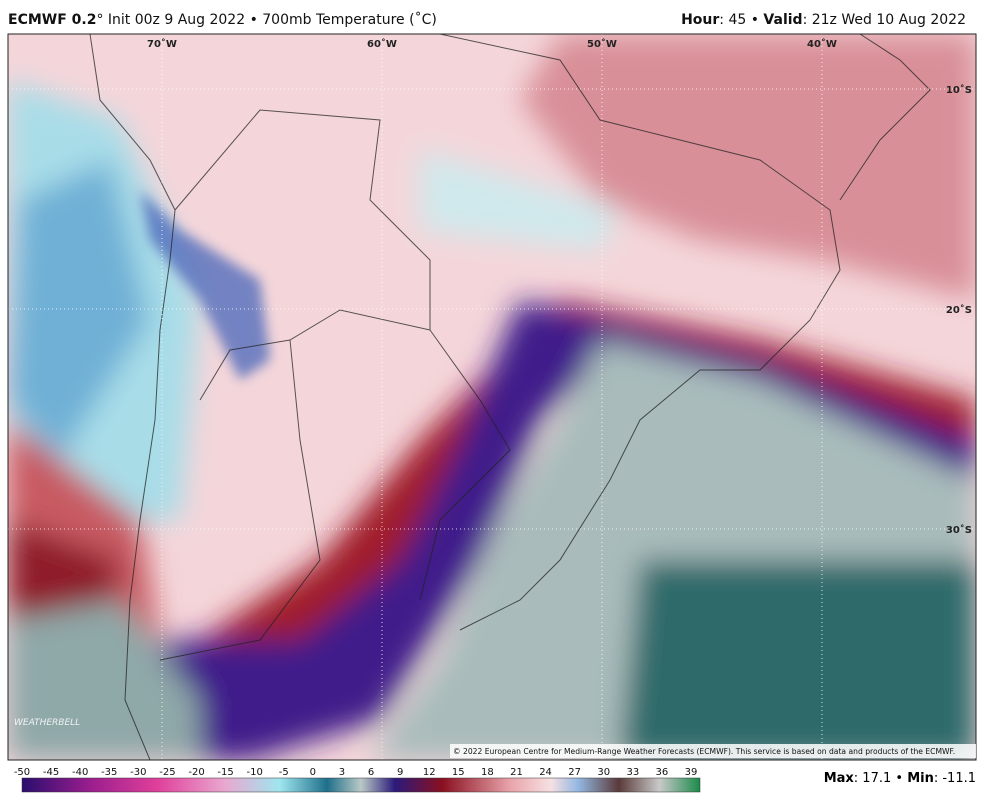  Describe the element at coordinates (545, 772) in the screenshot. I see `colorbar-label: 24` at that location.